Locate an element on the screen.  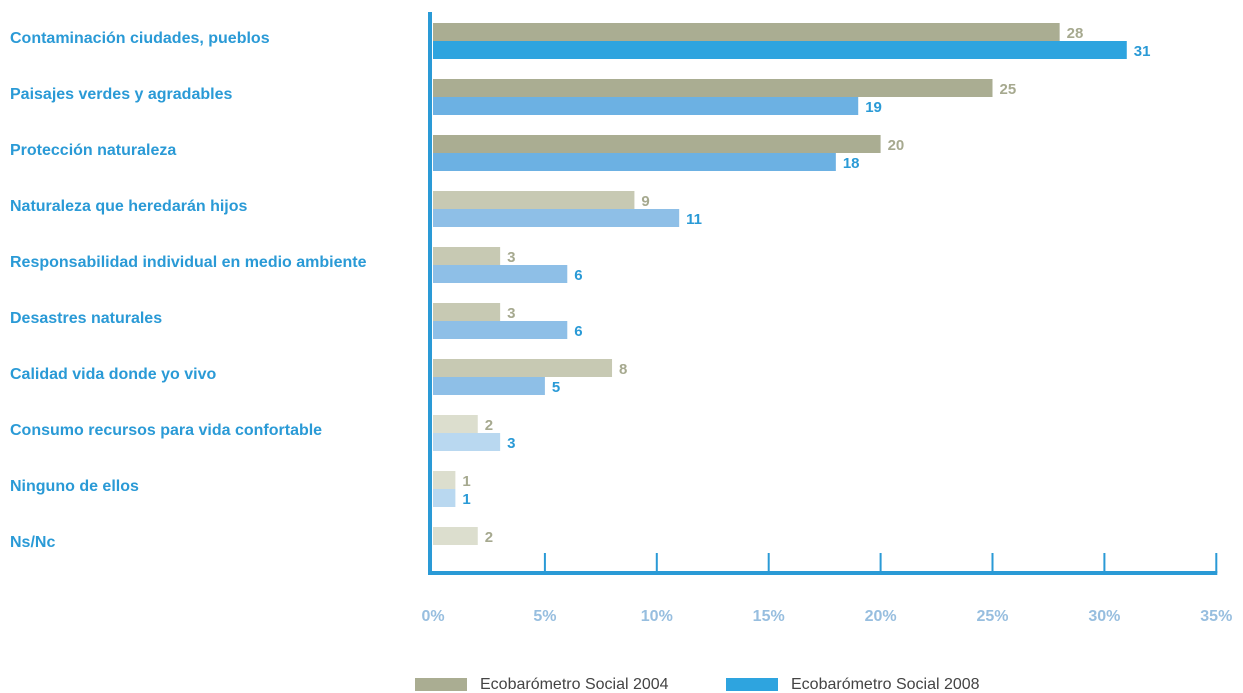
data-label-2004-proteccion-naturaleza: 20 is located at coordinates (896, 145).